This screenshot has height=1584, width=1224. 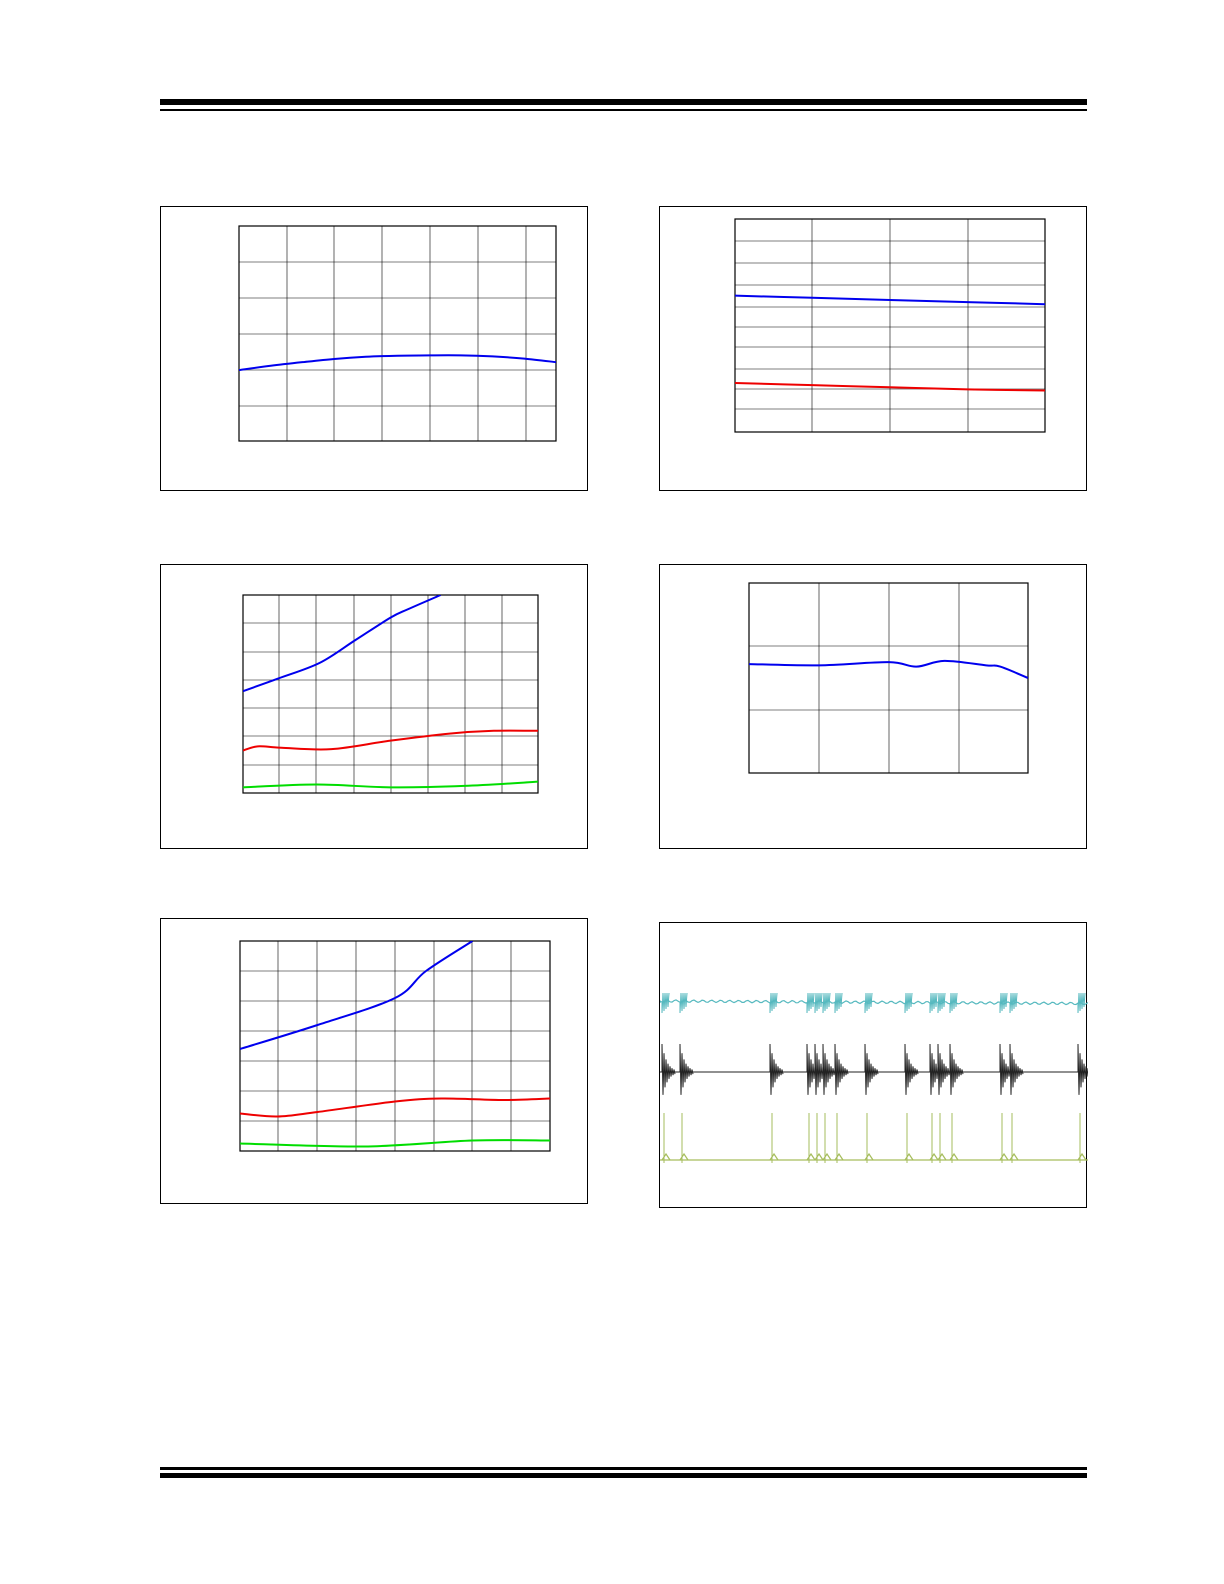 I want to click on oscilloscope-capture, so click(x=874, y=1077).